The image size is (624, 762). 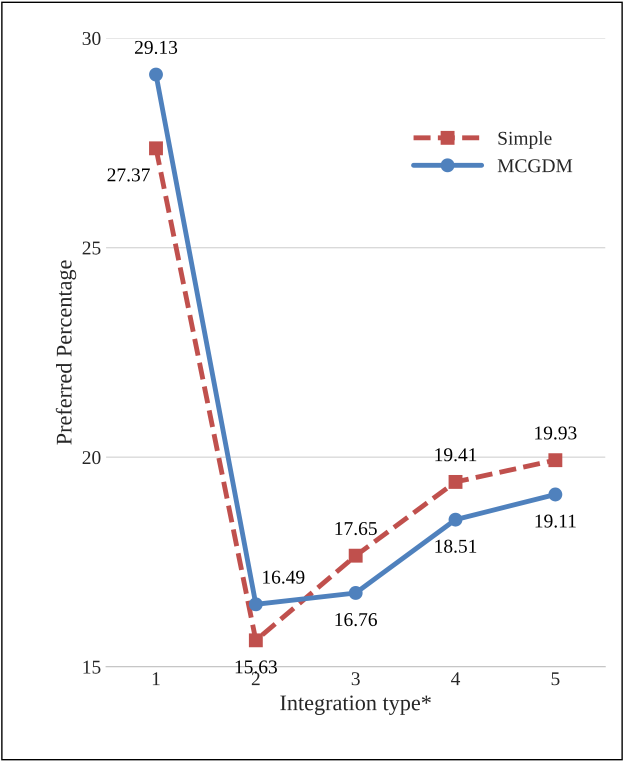 What do you see at coordinates (356, 679) in the screenshot?
I see `x-tick-label: 3` at bounding box center [356, 679].